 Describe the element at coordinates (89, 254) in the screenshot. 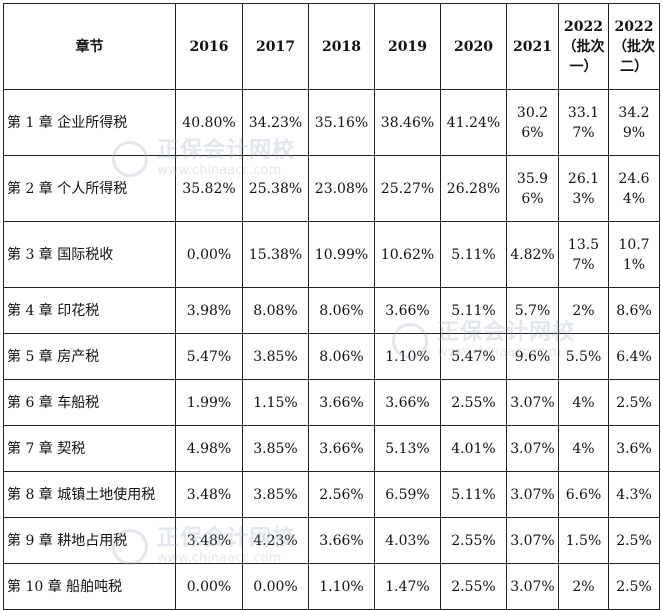

I see `chapter-cell: 第 3 章 国际税收` at that location.